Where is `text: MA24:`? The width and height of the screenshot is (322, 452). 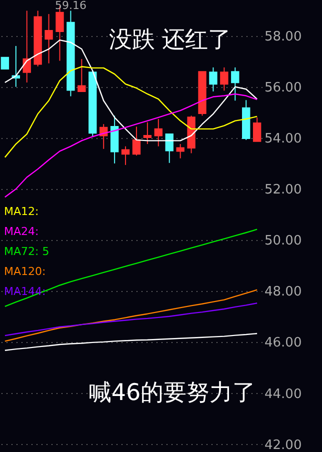 text: MA24: is located at coordinates (21, 231).